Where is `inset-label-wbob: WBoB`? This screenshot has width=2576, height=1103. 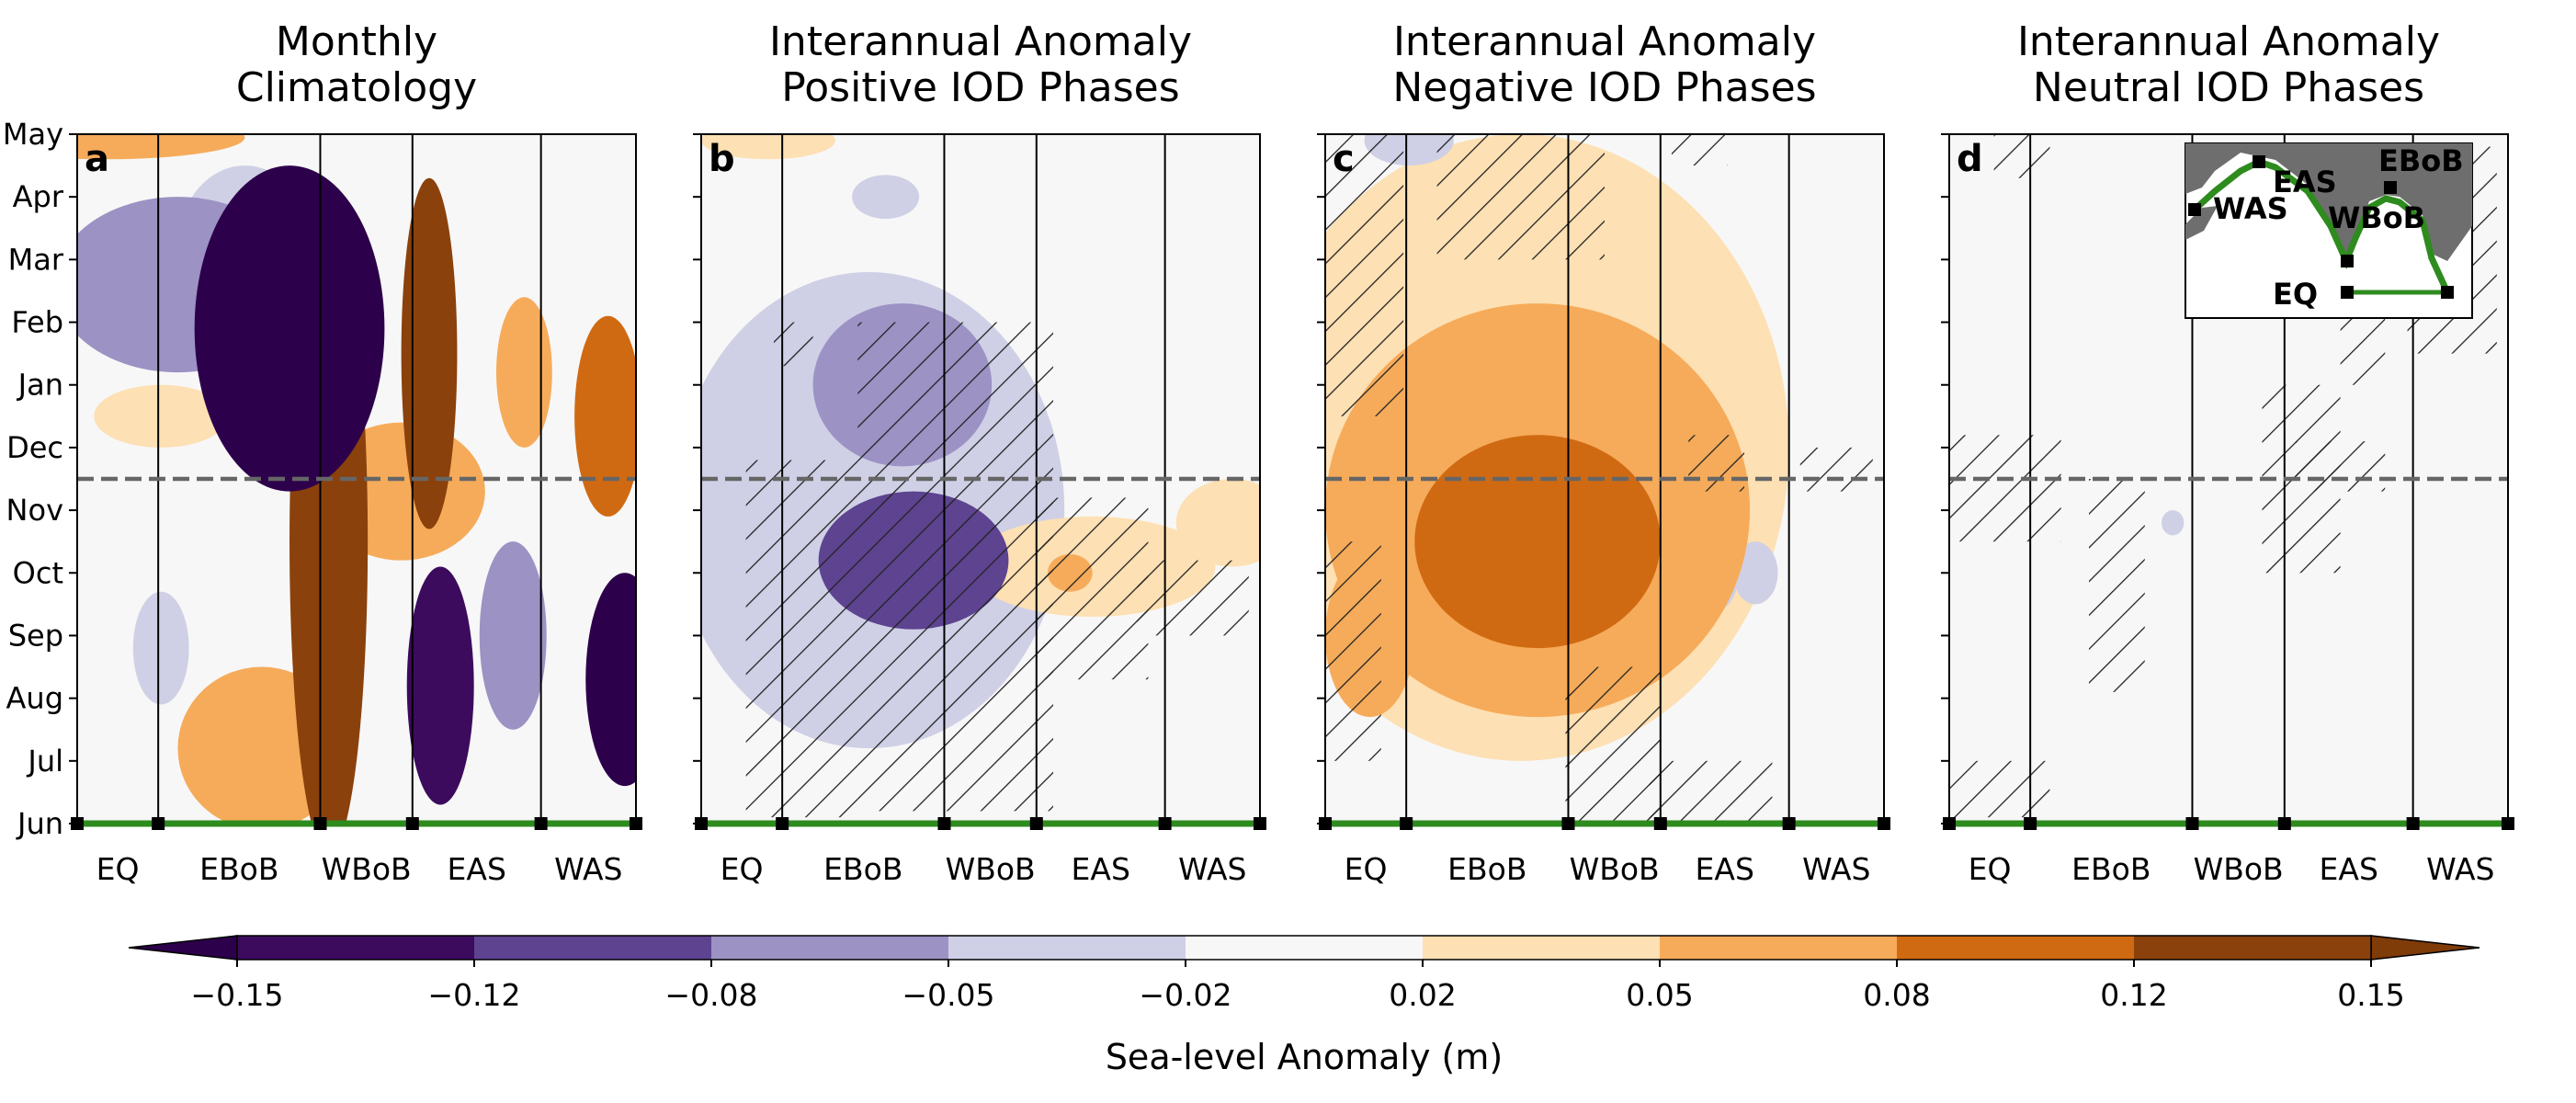 inset-label-wbob: WBoB is located at coordinates (2377, 217).